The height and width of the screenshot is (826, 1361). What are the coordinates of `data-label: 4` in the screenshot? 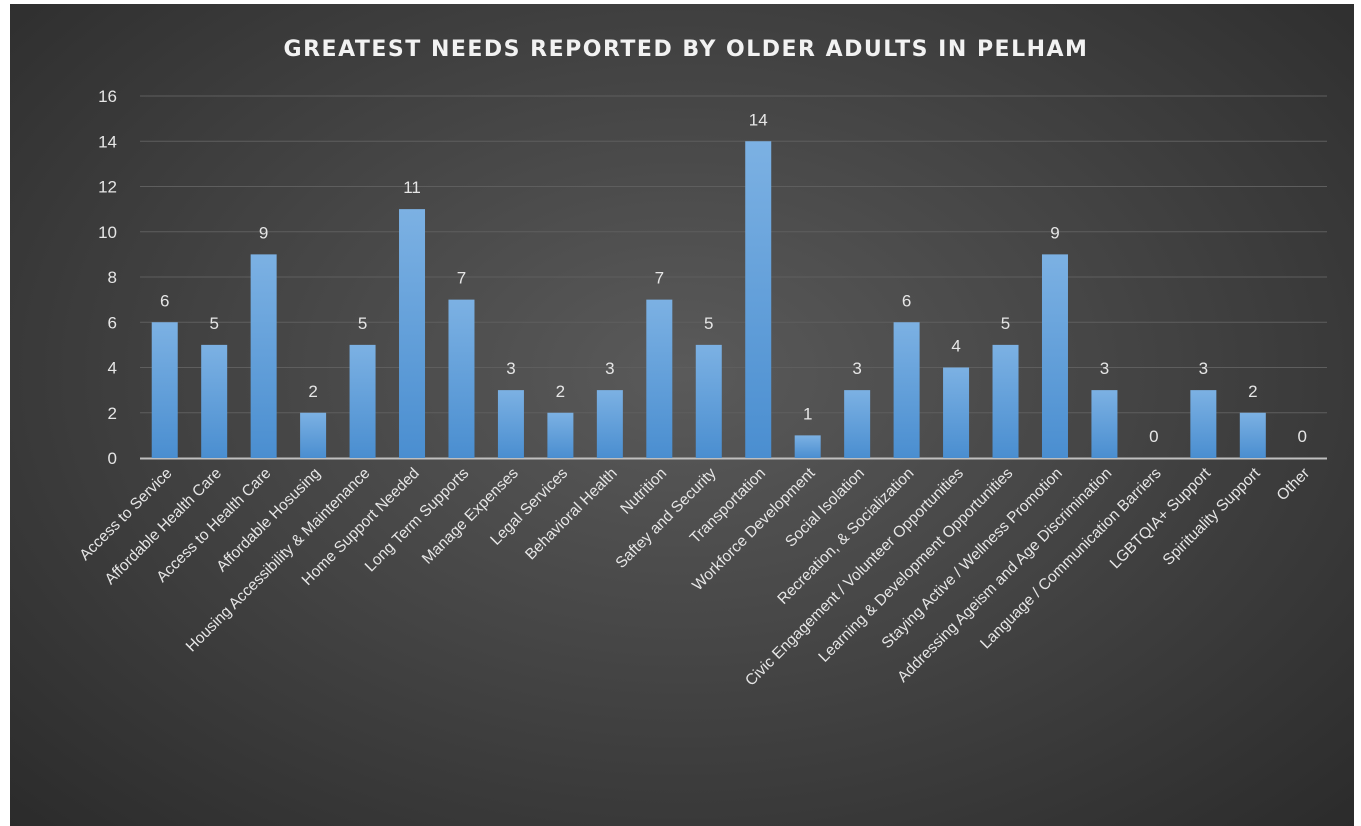 It's located at (955, 346).